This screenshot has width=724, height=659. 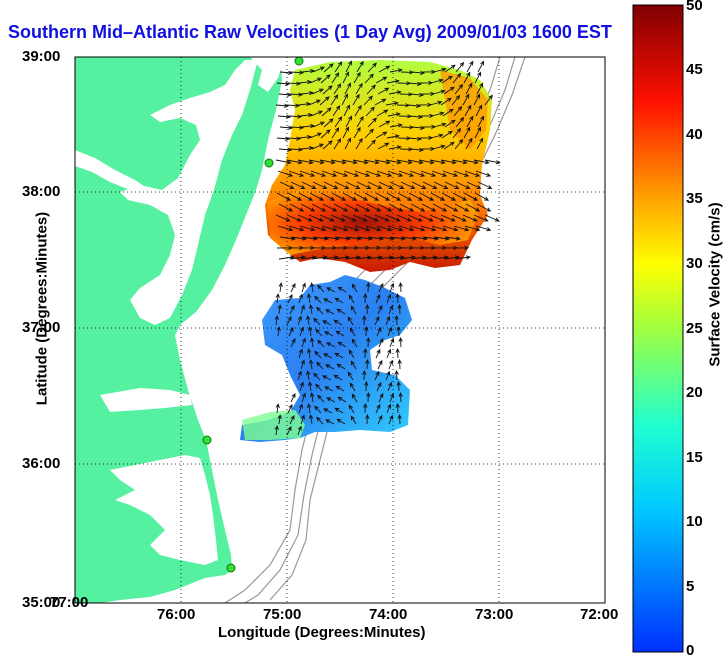 What do you see at coordinates (69, 602) in the screenshot?
I see `x-tick-1: 77:00` at bounding box center [69, 602].